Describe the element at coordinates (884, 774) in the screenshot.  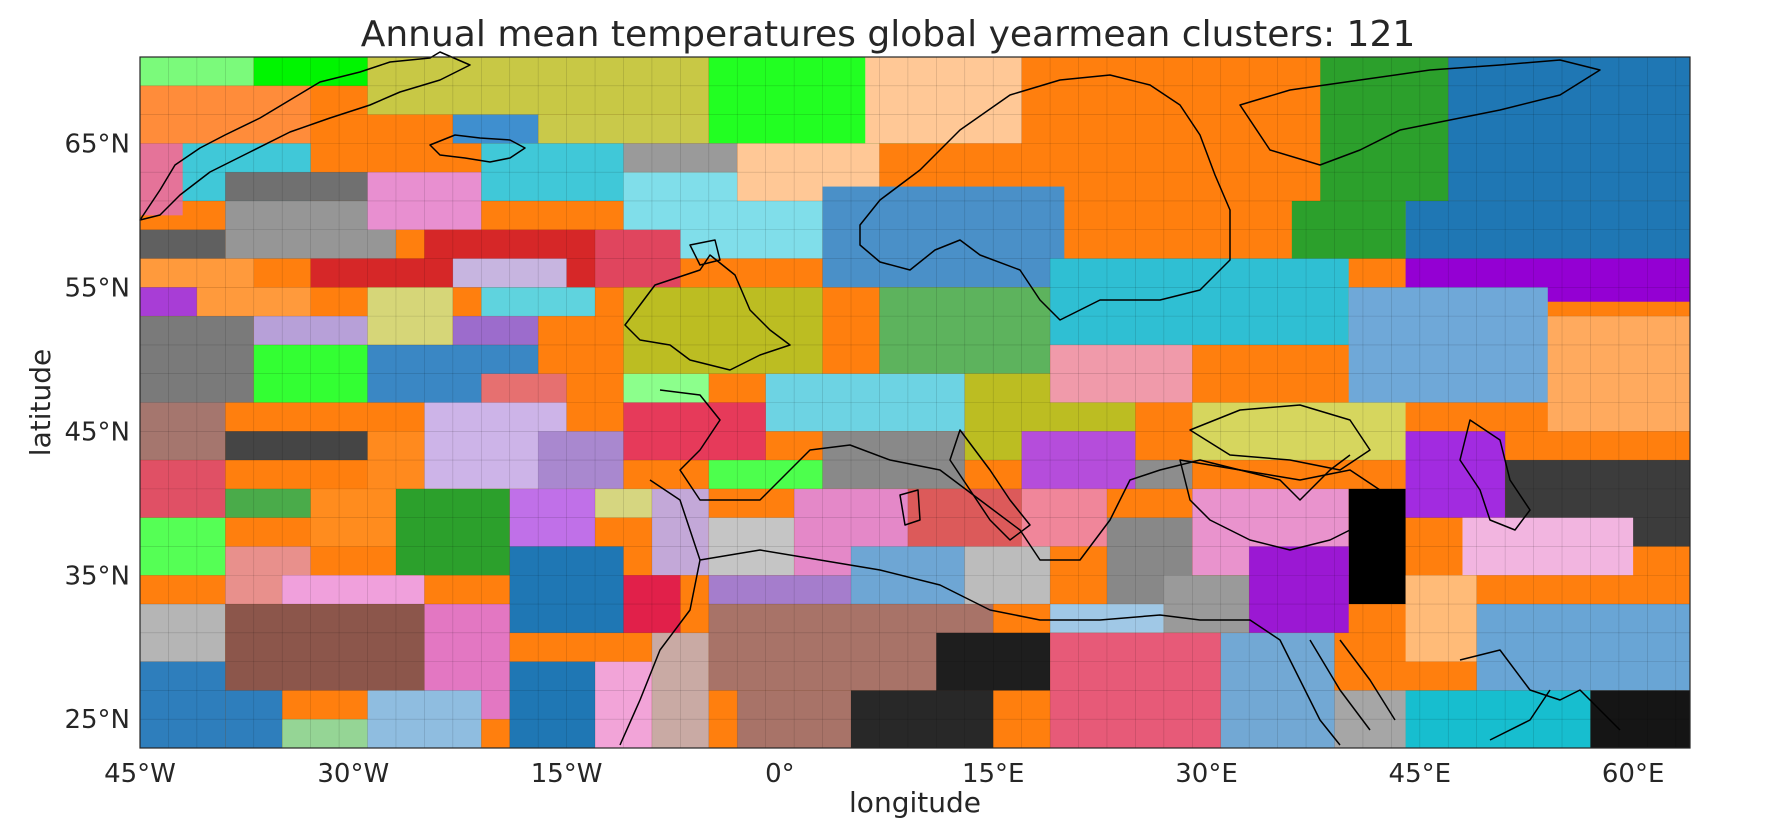
I see `x-tick-labels: 45°W 30°W 15°W 0° 15°E 30°E 45°E 60°E` at that location.